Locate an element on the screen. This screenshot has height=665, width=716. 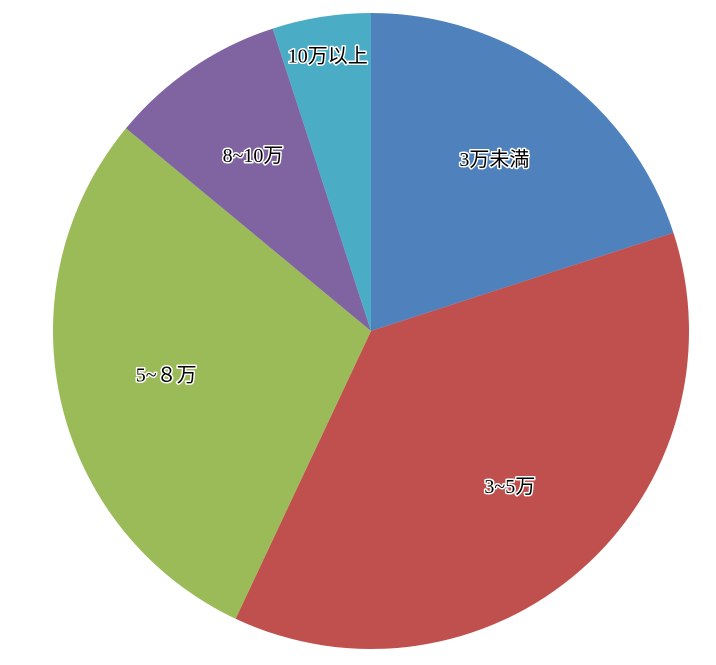
pie-slice is located at coordinates (321, 172).